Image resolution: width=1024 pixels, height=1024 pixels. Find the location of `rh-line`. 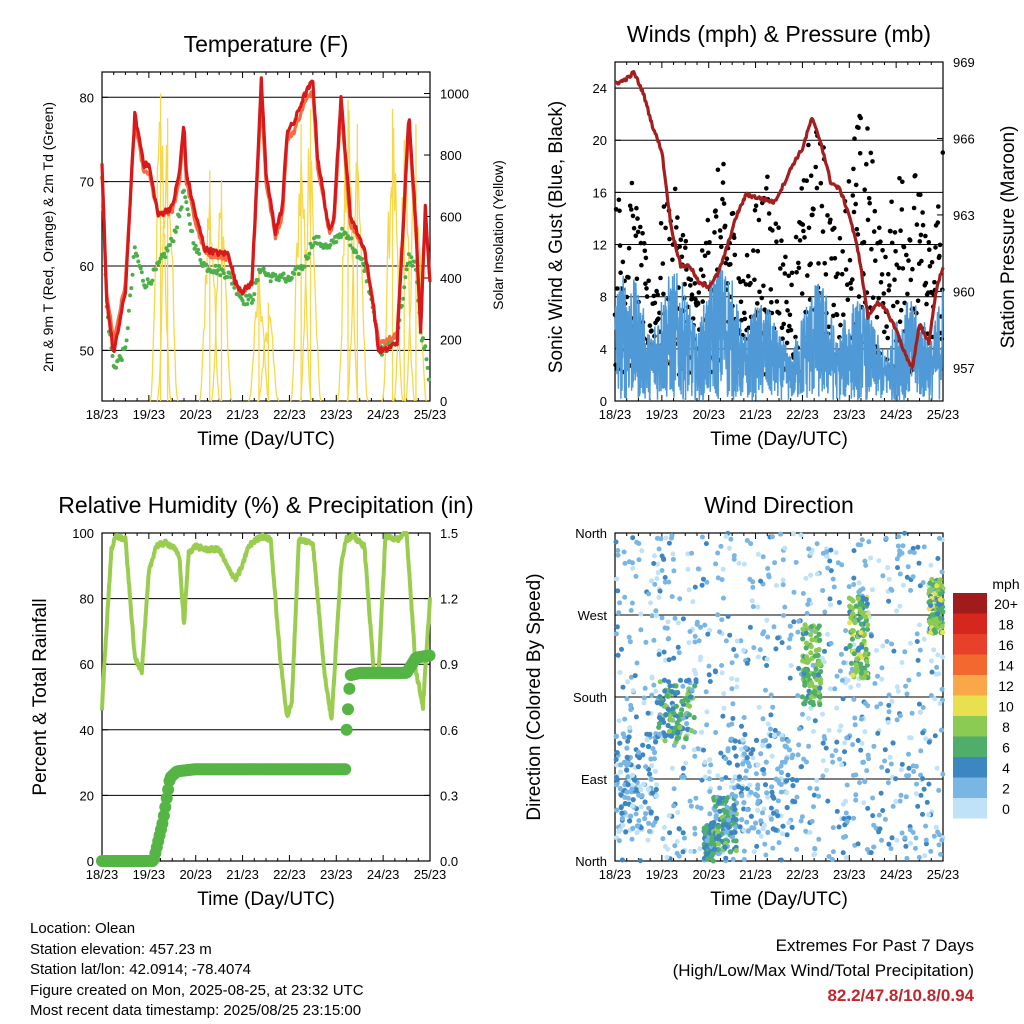

rh-line is located at coordinates (266, 626).